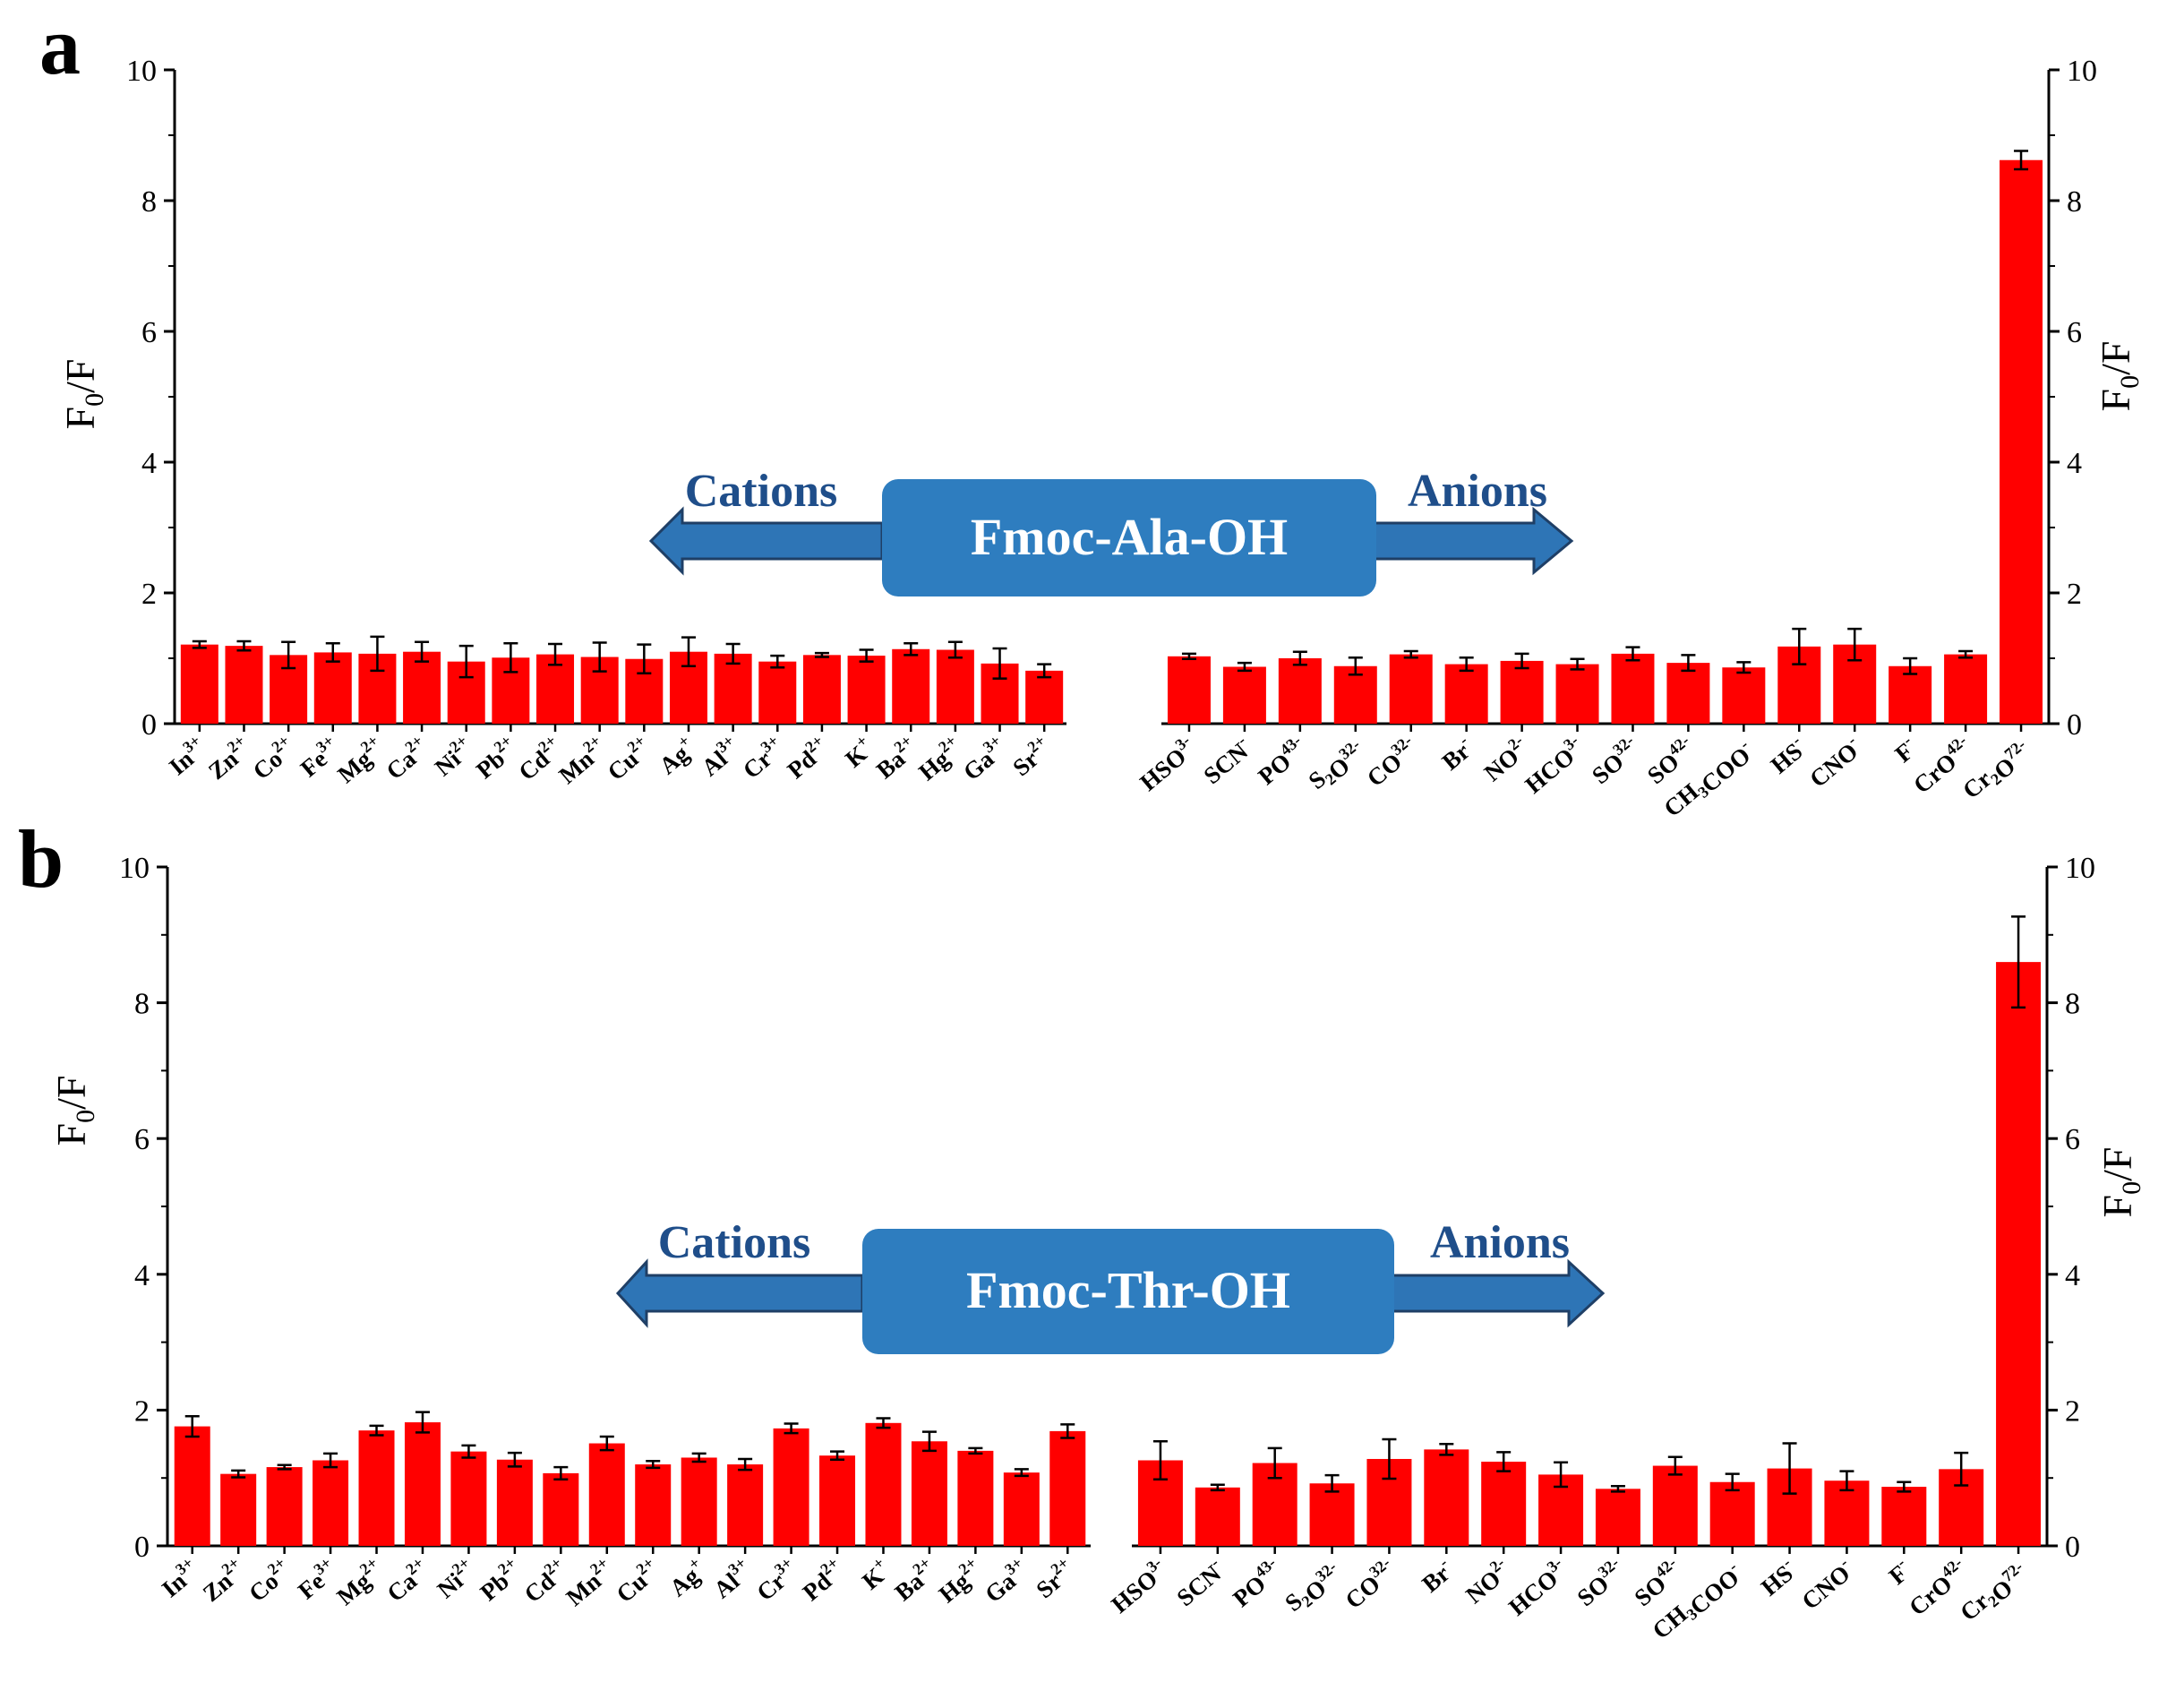 This screenshot has height=1682, width=2184. Describe the element at coordinates (376, 1488) in the screenshot. I see `bar-mg2plus` at that location.